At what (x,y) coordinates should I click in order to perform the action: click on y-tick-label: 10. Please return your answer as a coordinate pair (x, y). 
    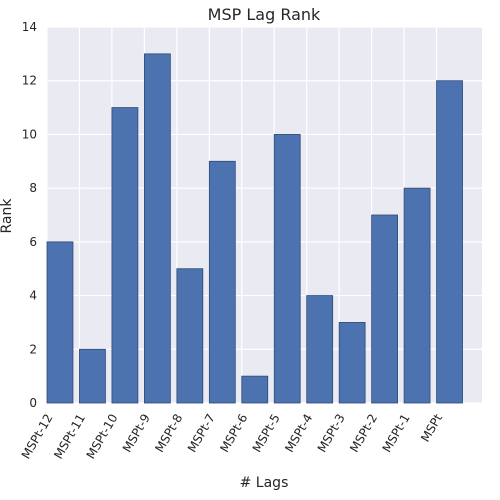
    Looking at the image, I should click on (29, 134).